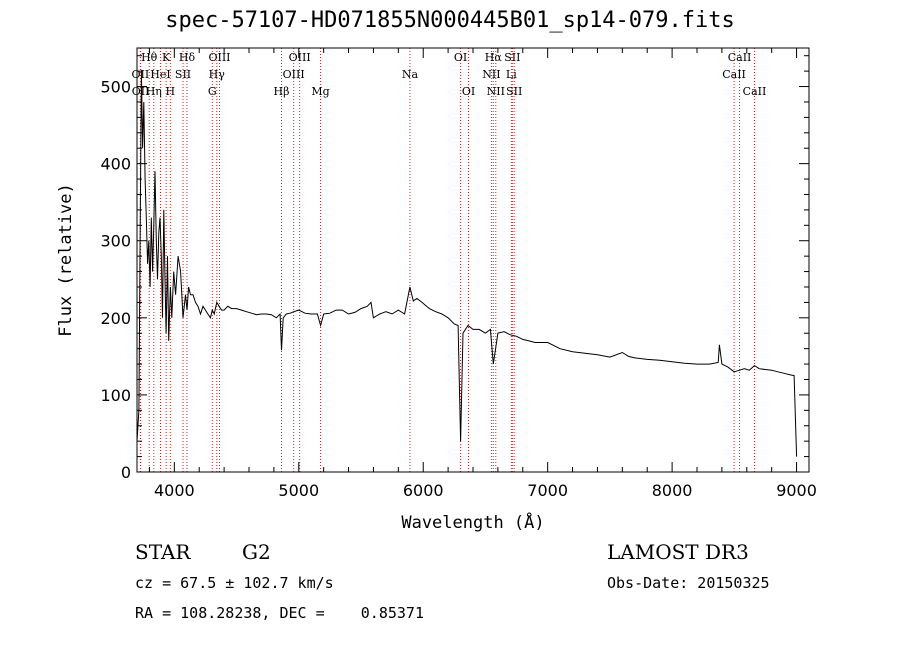 The width and height of the screenshot is (900, 649). I want to click on line-marker-label-16: Na, so click(410, 74).